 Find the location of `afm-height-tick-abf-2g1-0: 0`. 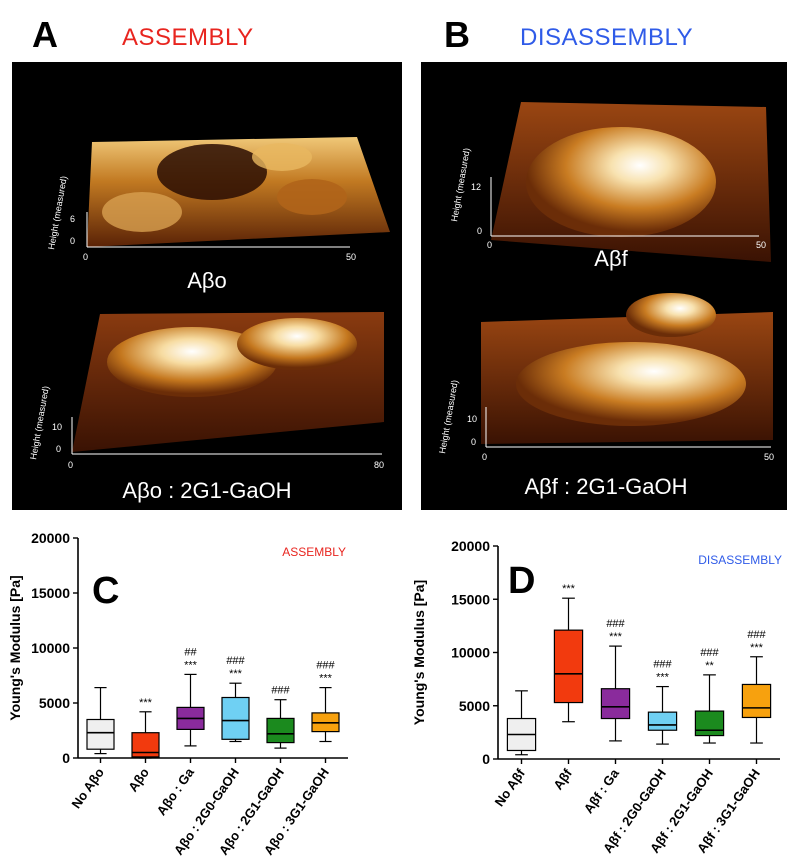

afm-height-tick-abf-2g1-0: 0 is located at coordinates (473, 442).